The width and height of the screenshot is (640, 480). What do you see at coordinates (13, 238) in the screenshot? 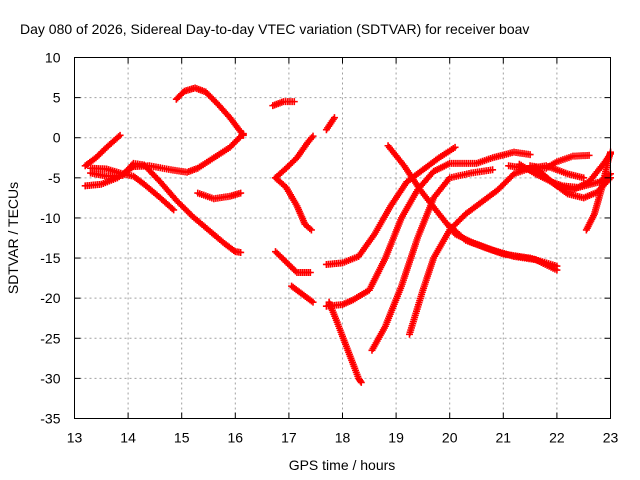
I see `y-axis-label: SDTVAR / TECUs` at bounding box center [13, 238].